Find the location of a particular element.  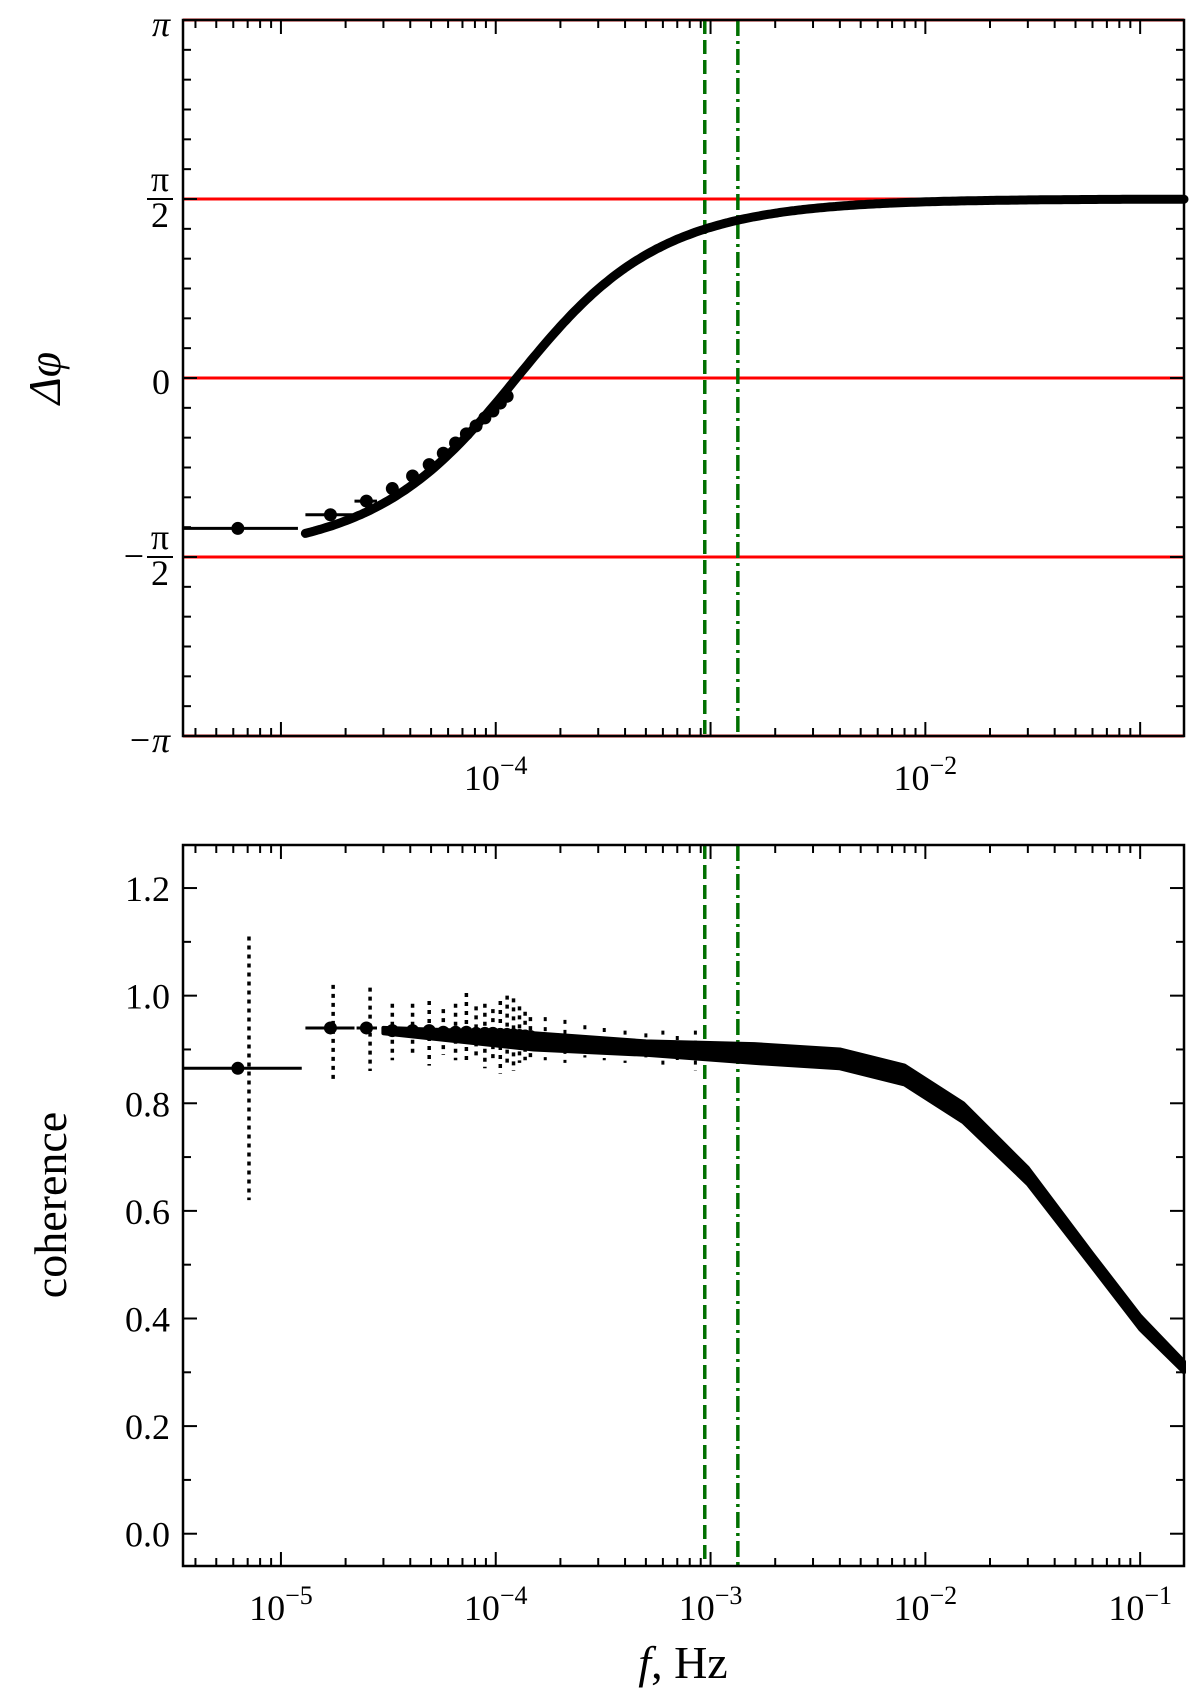

coherence-y-tick-label: 0.6 is located at coordinates (147, 1212).